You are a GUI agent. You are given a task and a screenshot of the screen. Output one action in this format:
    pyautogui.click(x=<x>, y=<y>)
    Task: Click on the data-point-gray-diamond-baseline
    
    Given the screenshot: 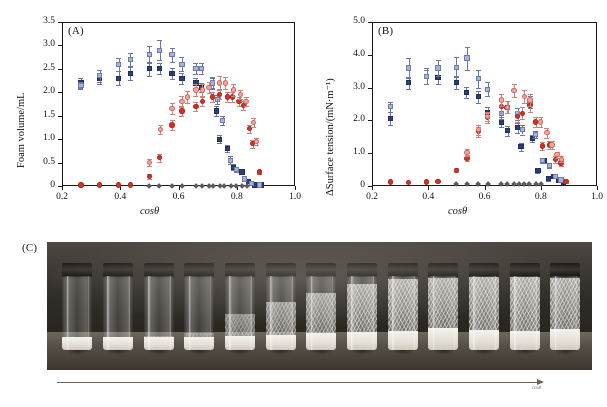 What is the action you would take?
    pyautogui.click(x=540, y=184)
    